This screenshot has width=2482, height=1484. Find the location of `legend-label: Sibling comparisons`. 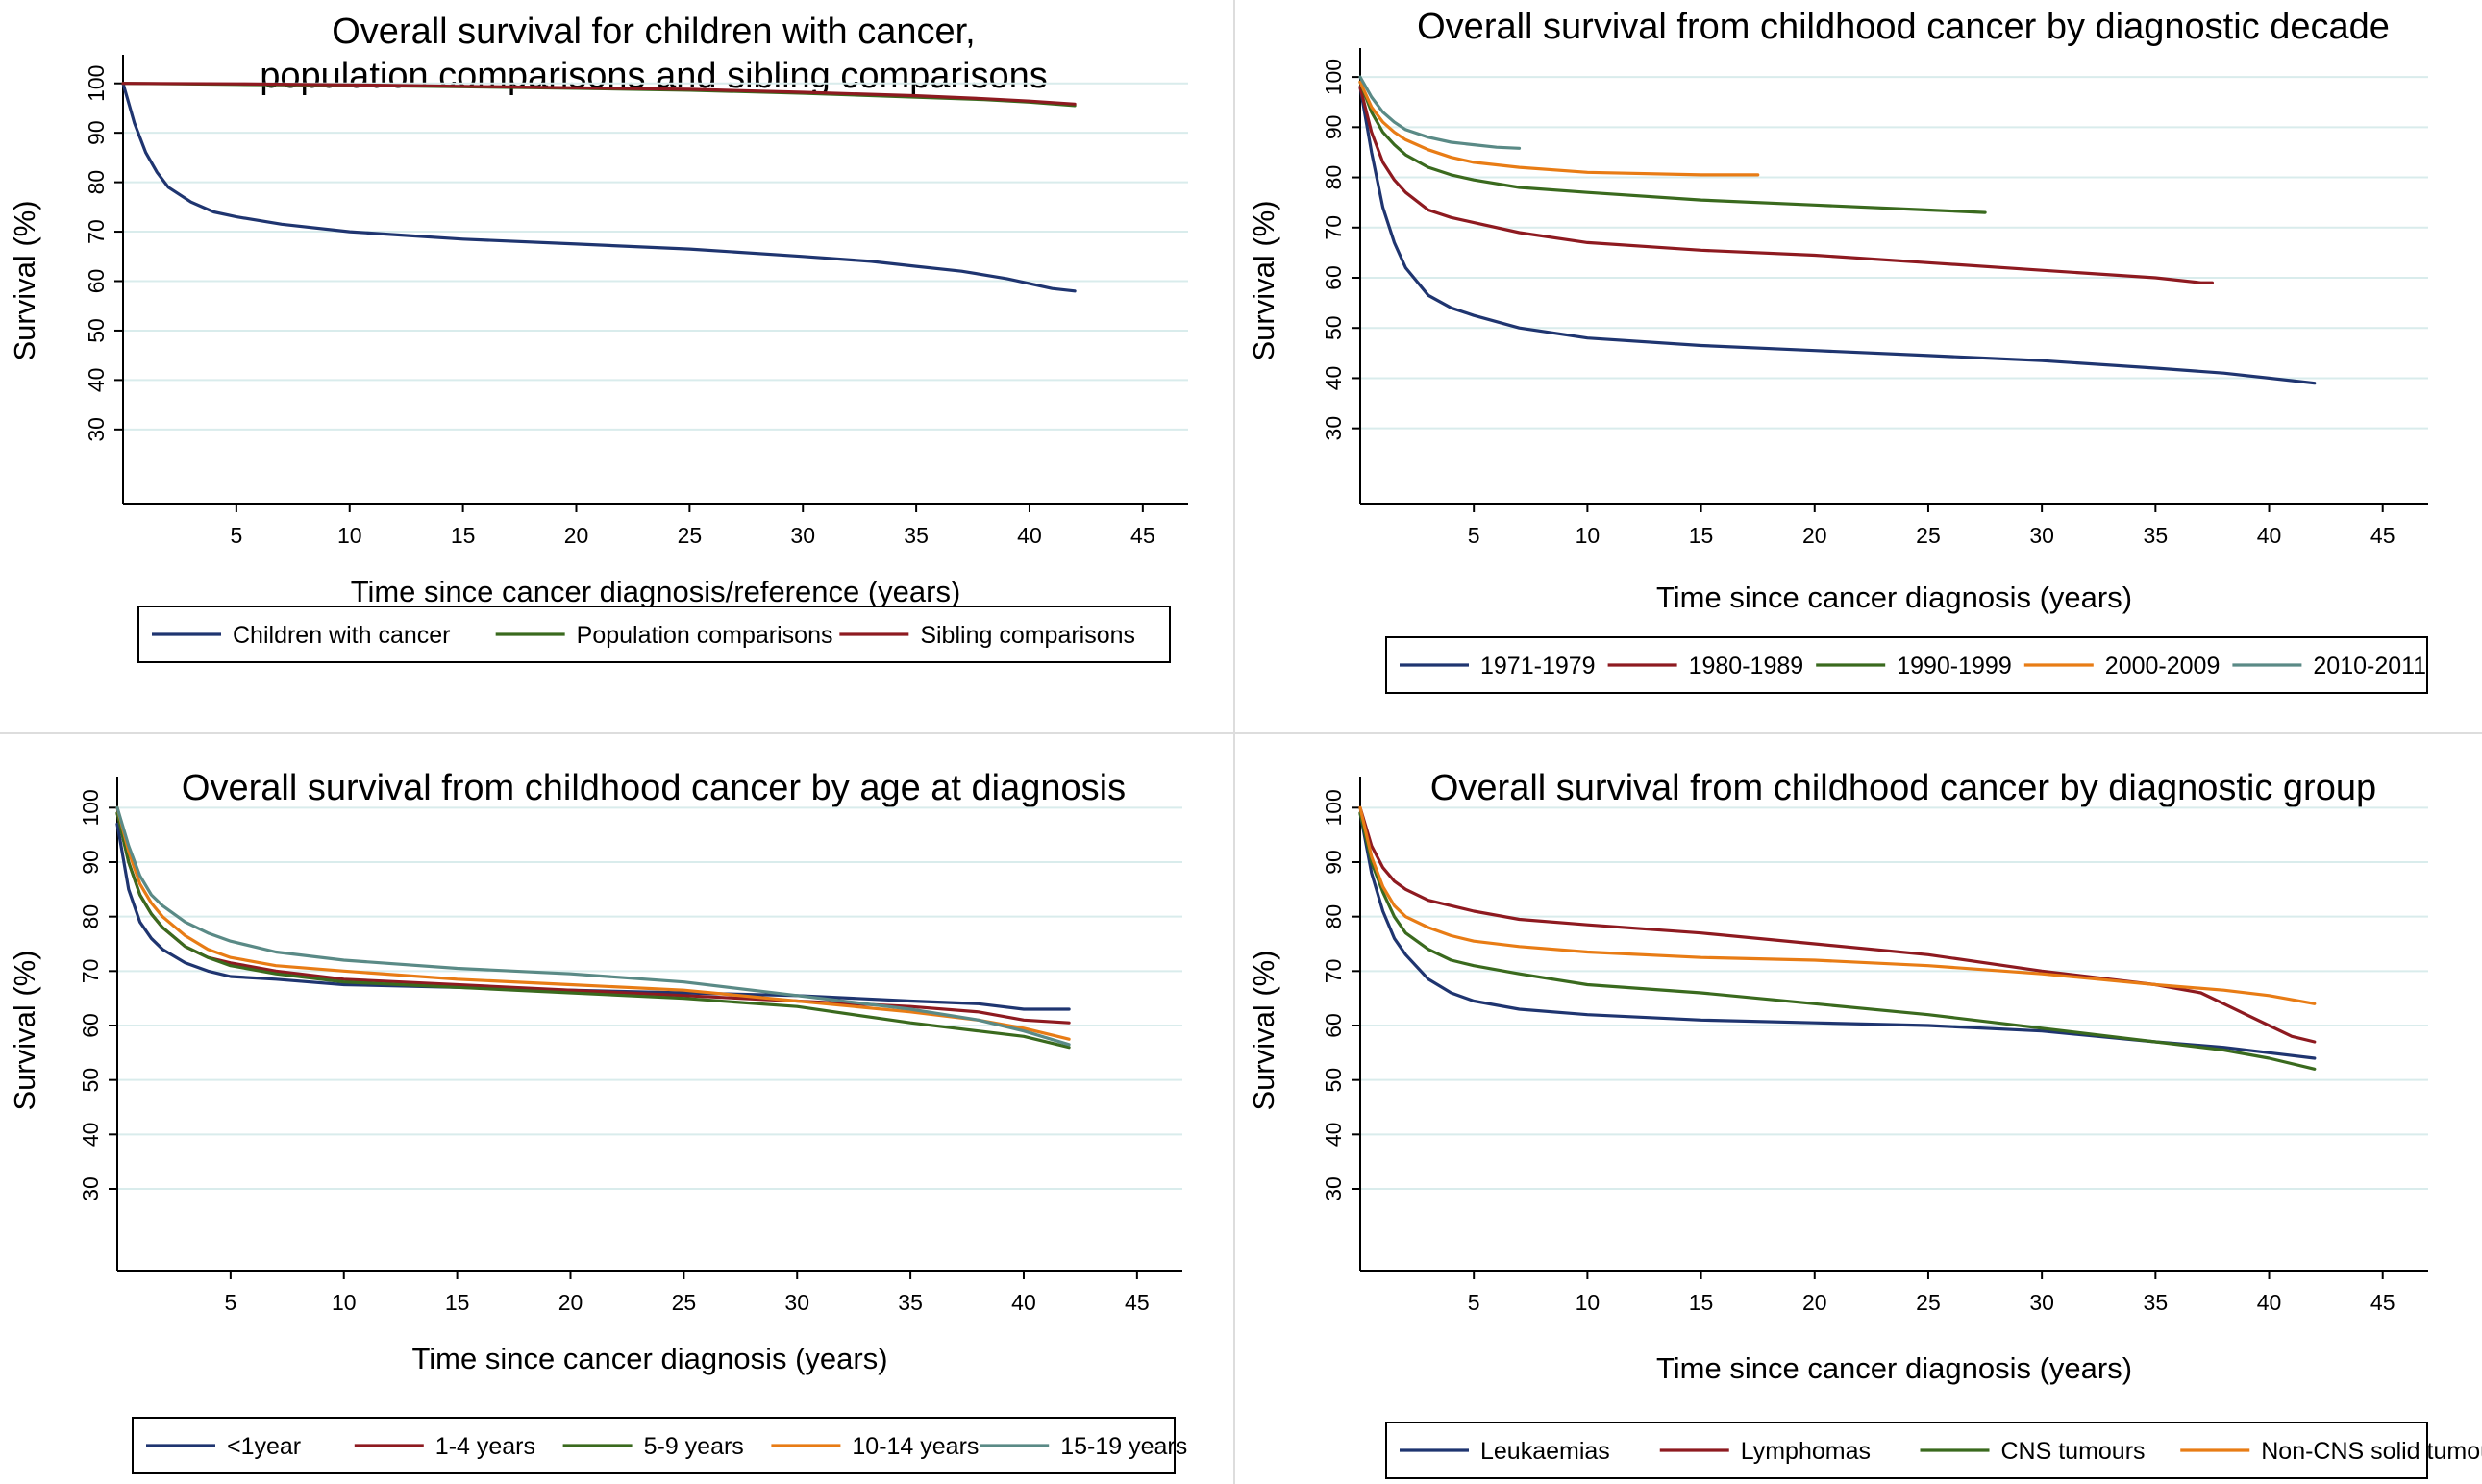

legend-label: Sibling comparisons is located at coordinates (1027, 635).